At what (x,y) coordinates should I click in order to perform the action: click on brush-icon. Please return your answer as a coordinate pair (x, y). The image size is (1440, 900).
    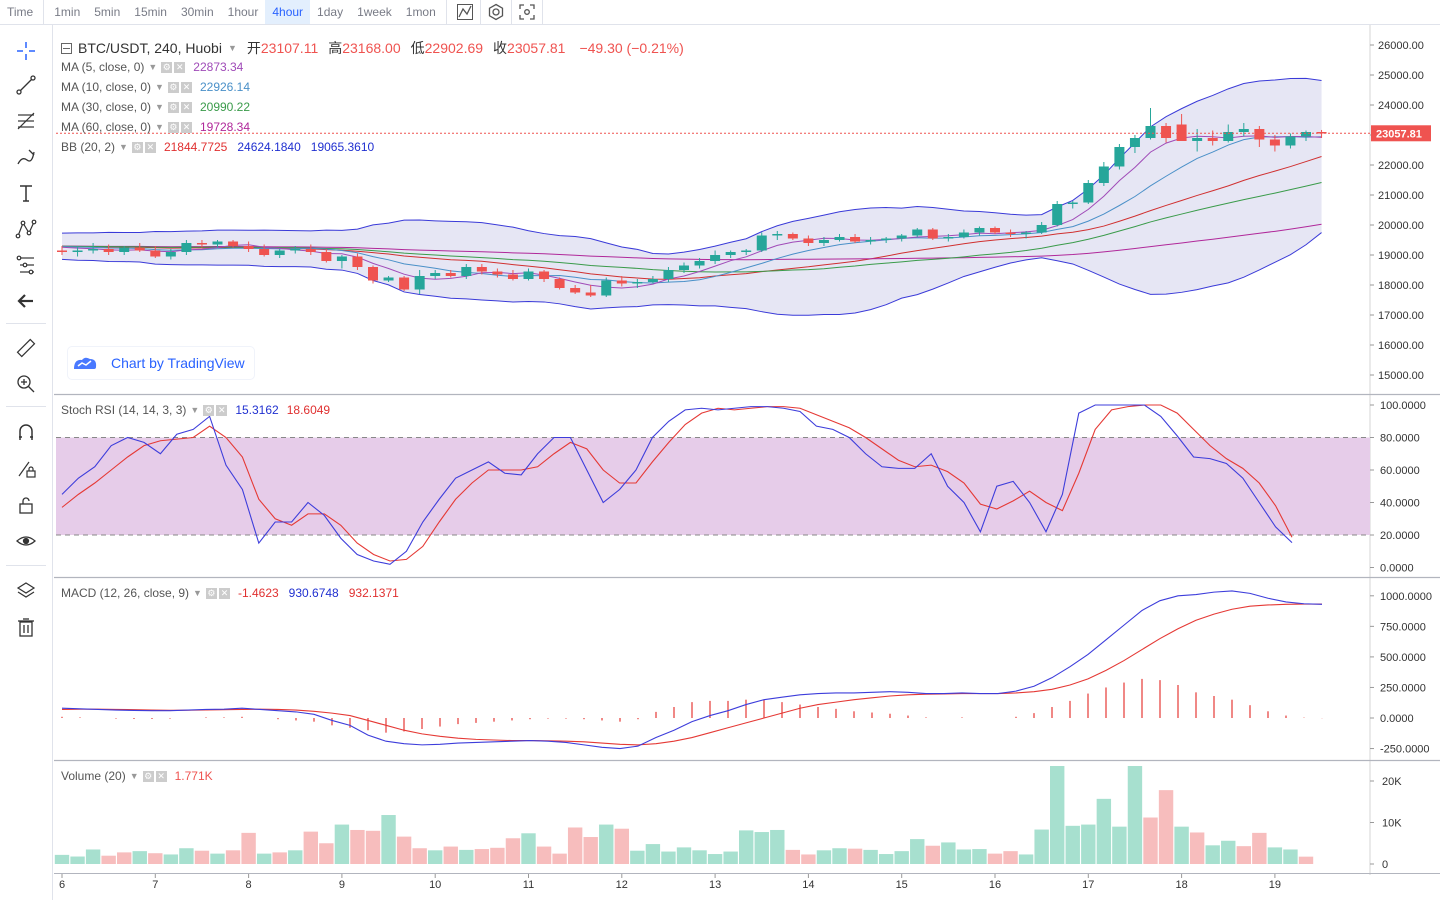
    Looking at the image, I should click on (26, 157).